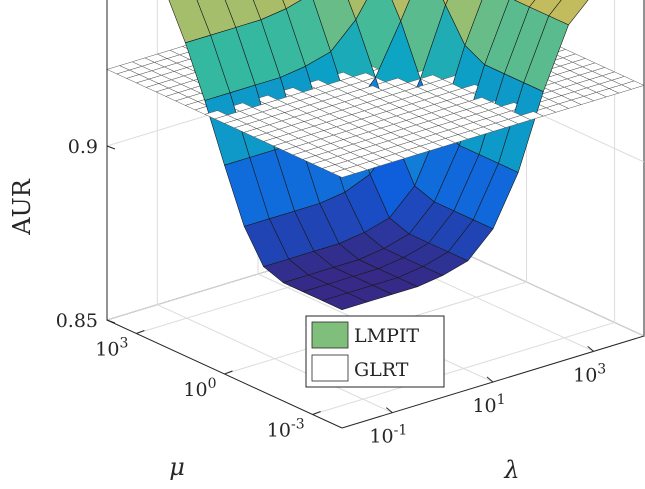 This screenshot has width=645, height=489. I want to click on z-tick-0.85, so click(111, 321).